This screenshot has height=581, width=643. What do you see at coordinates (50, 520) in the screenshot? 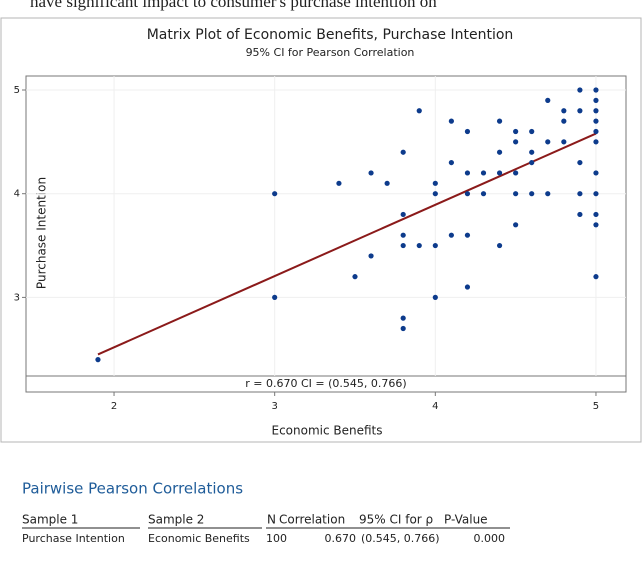
I see `column-header: Sample 1` at bounding box center [50, 520].